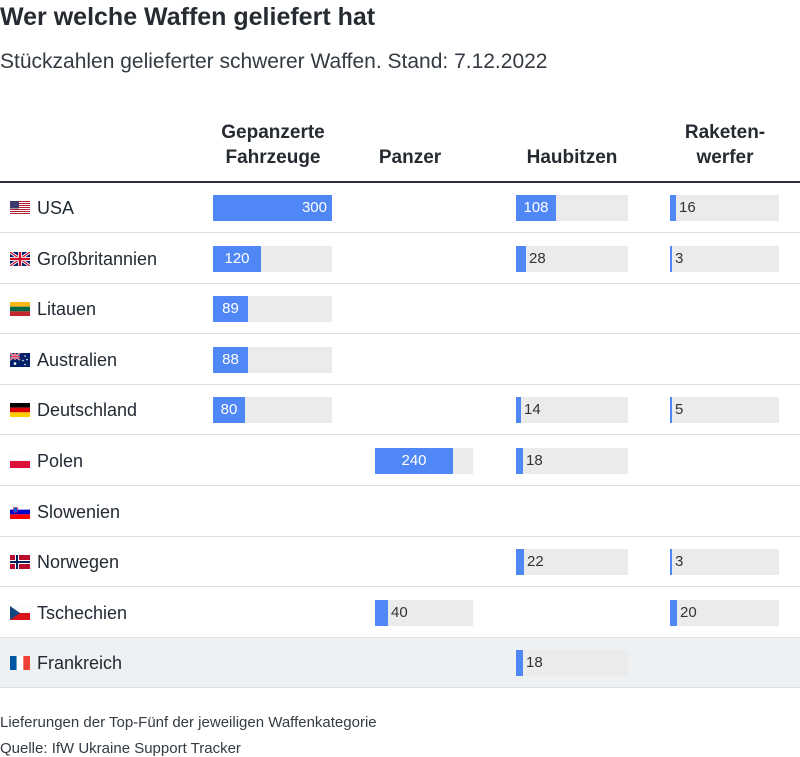 Image resolution: width=800 pixels, height=757 pixels. What do you see at coordinates (67, 309) in the screenshot?
I see `country-label: Litauen` at bounding box center [67, 309].